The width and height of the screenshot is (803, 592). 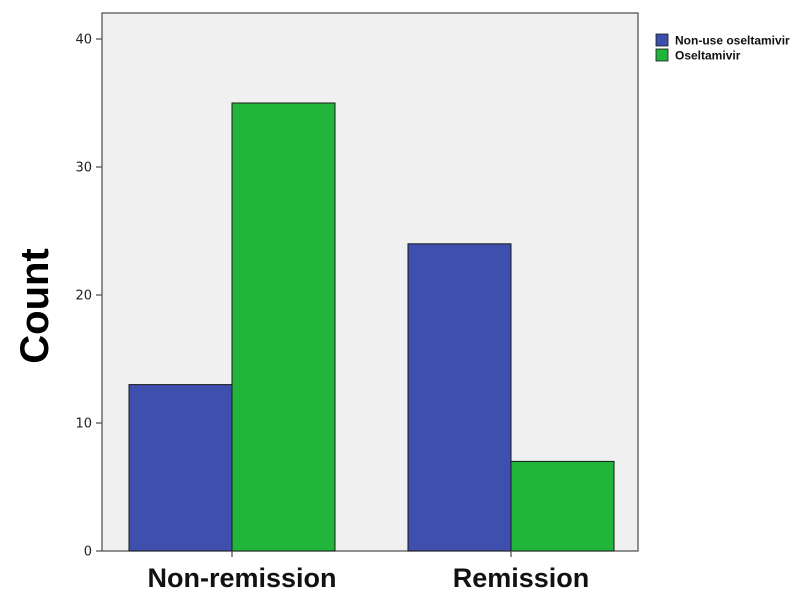 What do you see at coordinates (180, 468) in the screenshot?
I see `bar-non-remission-non-use-oseltamivir` at bounding box center [180, 468].